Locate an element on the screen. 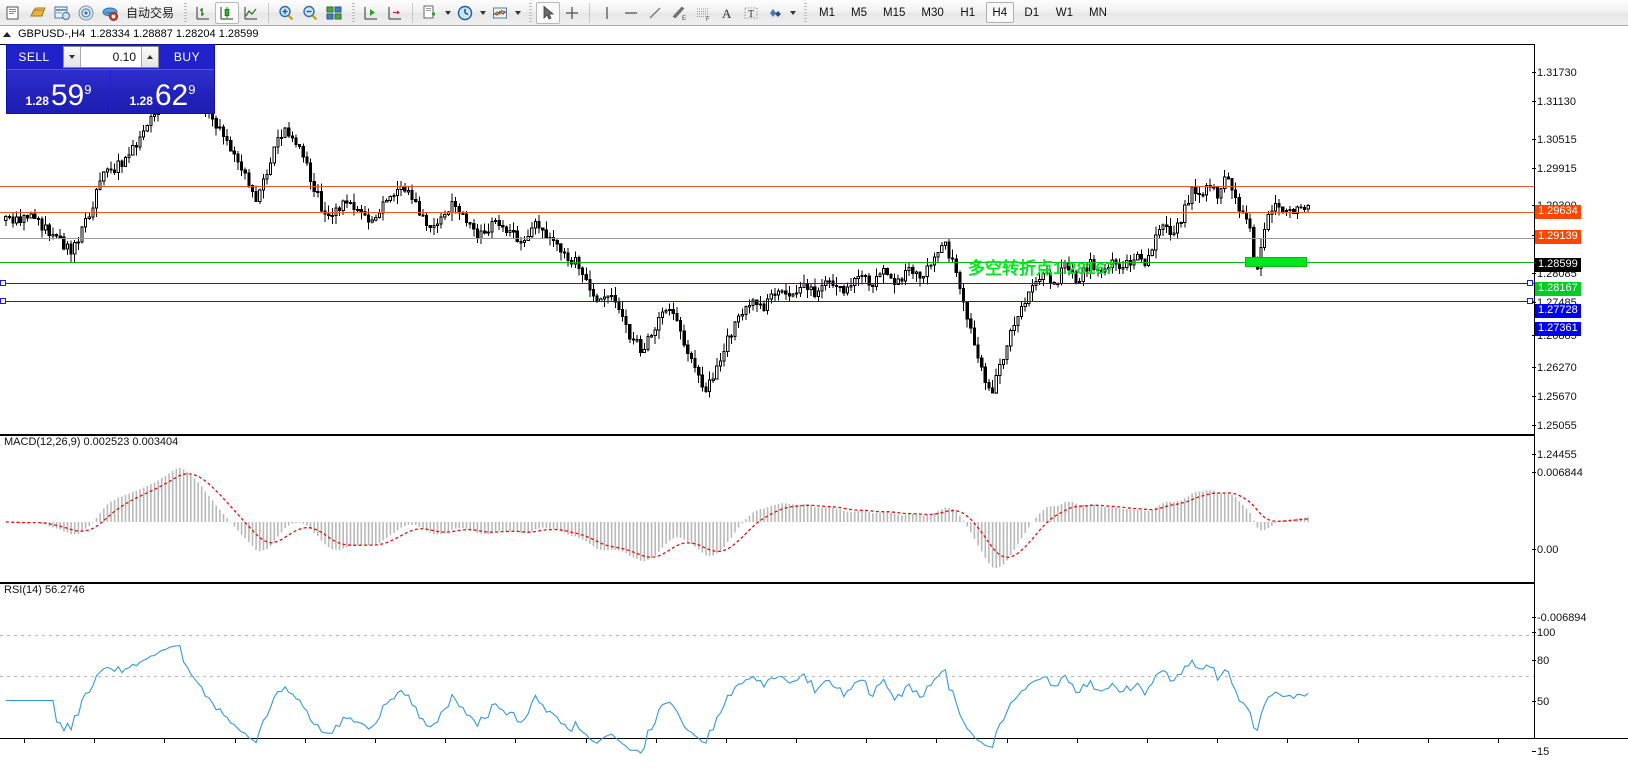  timeframe-w1: W1 is located at coordinates (1064, 12).